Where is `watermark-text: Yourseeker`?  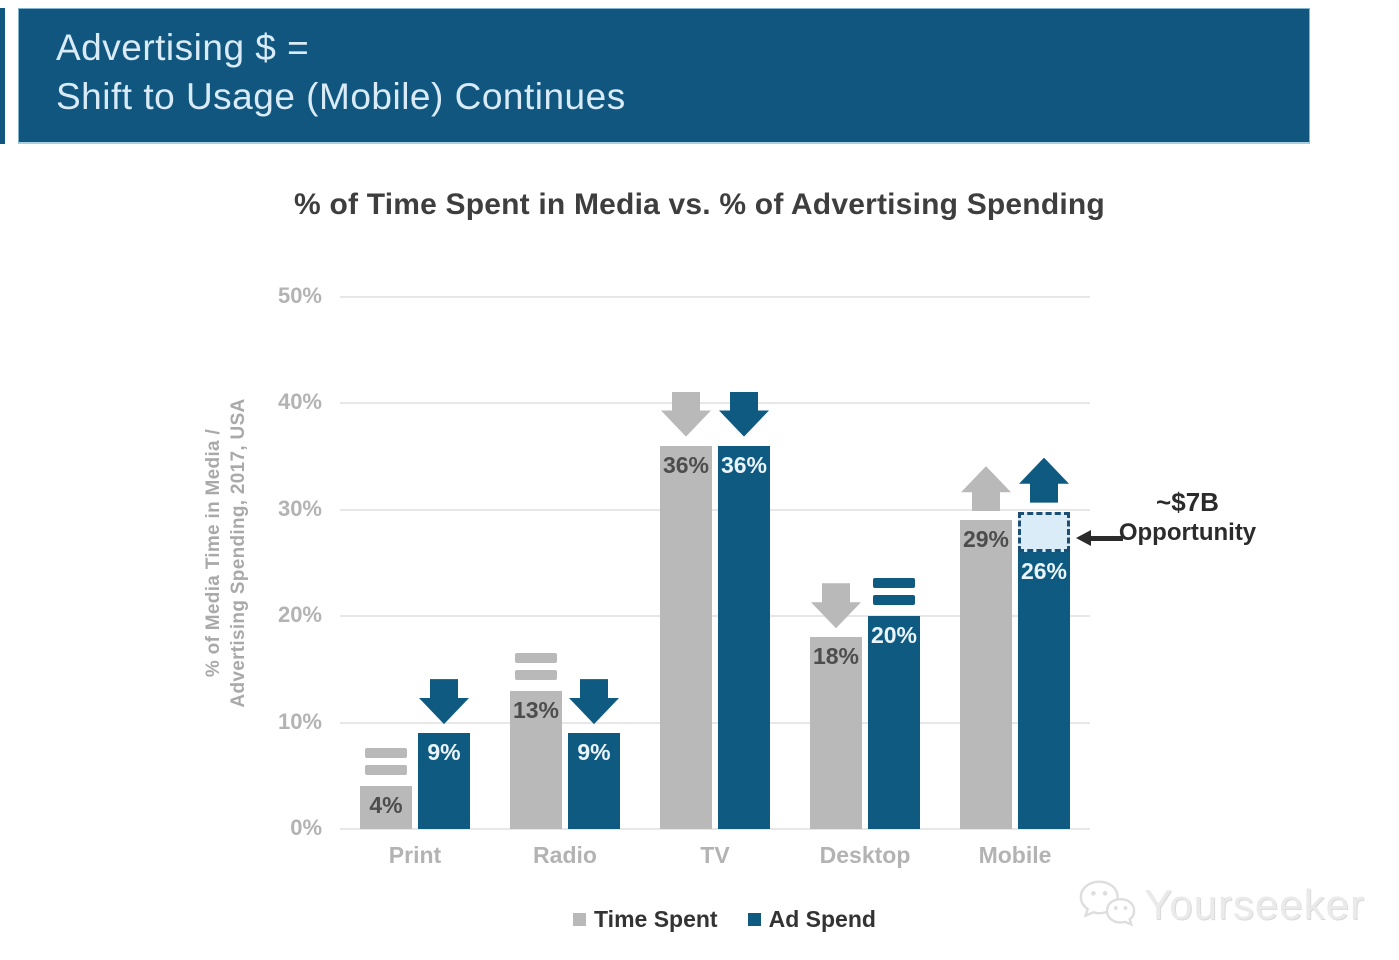 watermark-text: Yourseeker is located at coordinates (1254, 904).